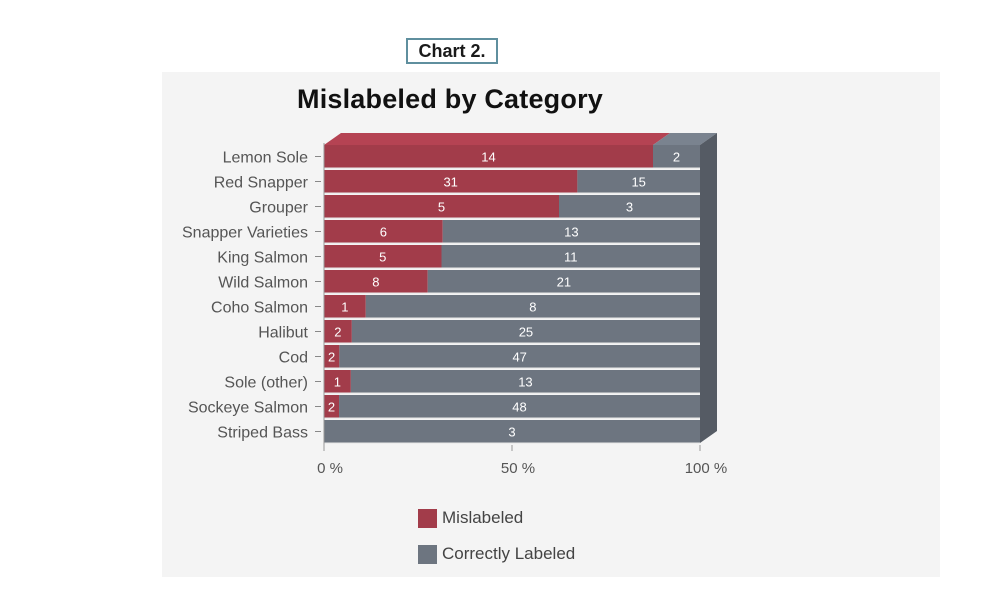  What do you see at coordinates (262, 433) in the screenshot?
I see `category-label: Striped Bass` at bounding box center [262, 433].